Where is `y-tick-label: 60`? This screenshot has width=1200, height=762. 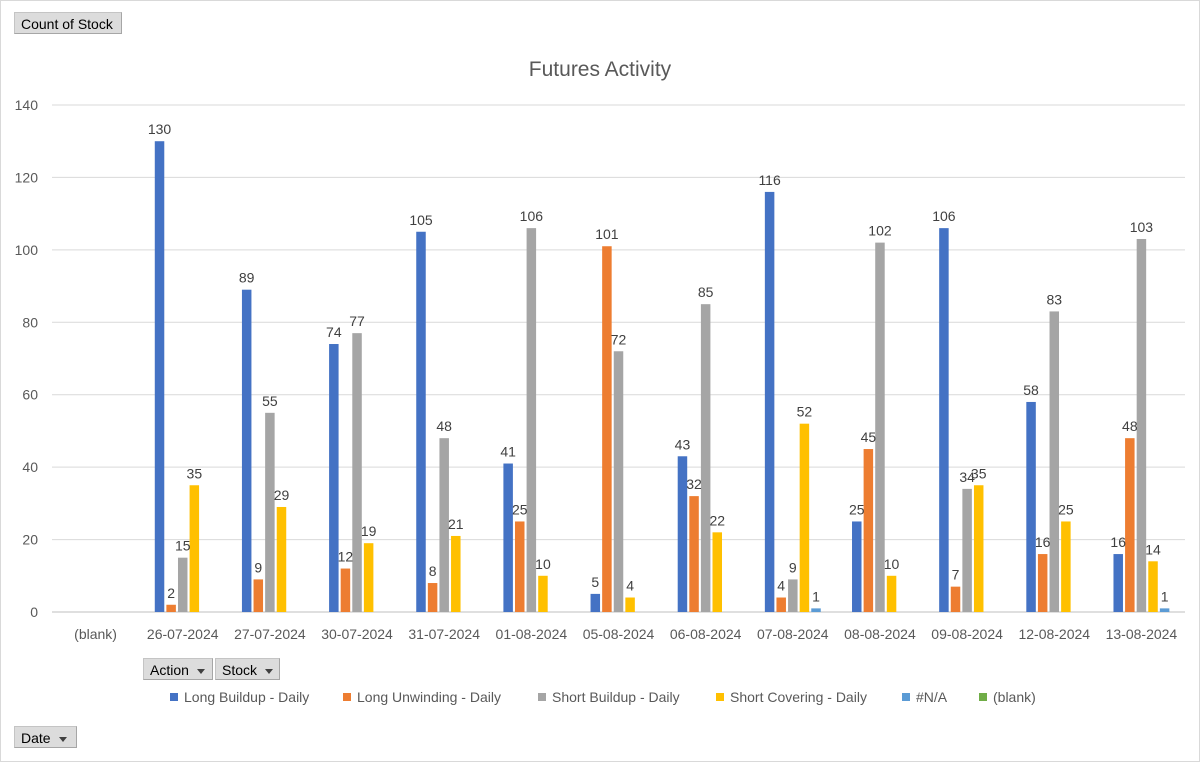 y-tick-label: 60 is located at coordinates (30, 395).